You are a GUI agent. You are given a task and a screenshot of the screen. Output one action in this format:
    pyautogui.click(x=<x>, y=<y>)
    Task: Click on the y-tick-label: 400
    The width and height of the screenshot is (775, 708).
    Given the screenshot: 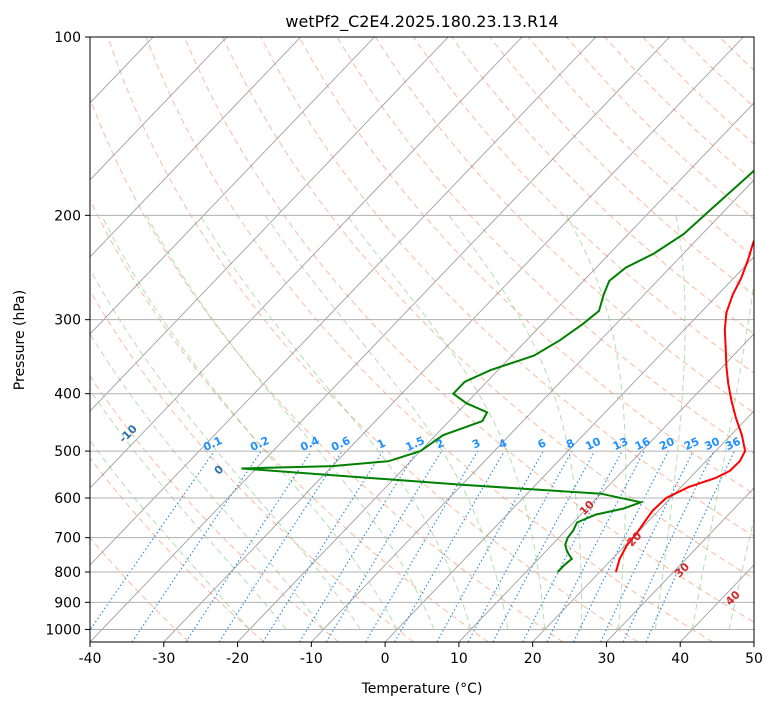 What is the action you would take?
    pyautogui.click(x=67, y=395)
    